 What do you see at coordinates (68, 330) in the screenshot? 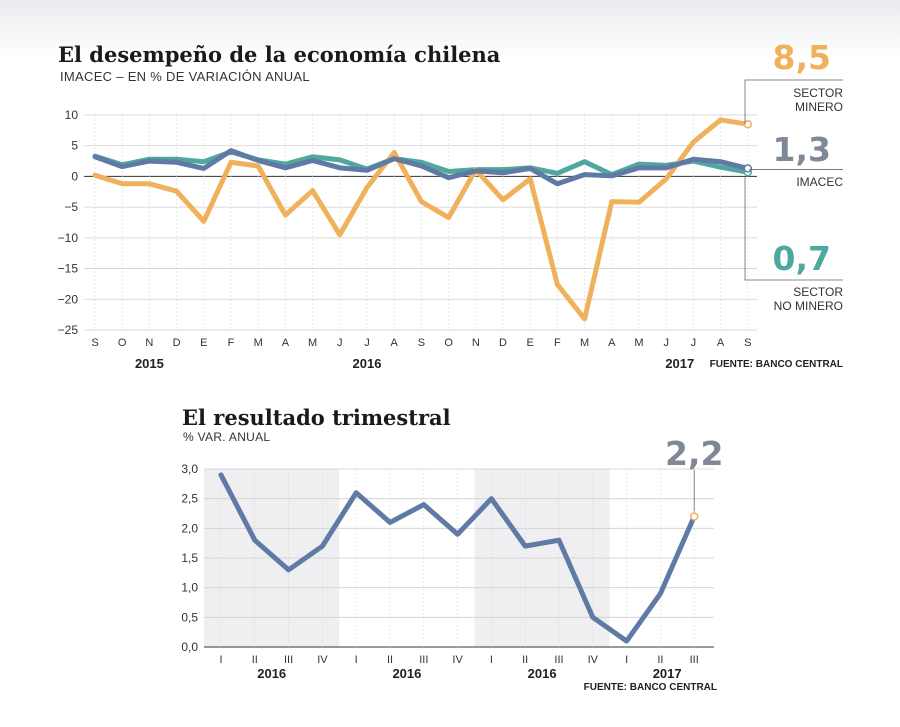
I see `y-tick-label-7: −25` at bounding box center [68, 330].